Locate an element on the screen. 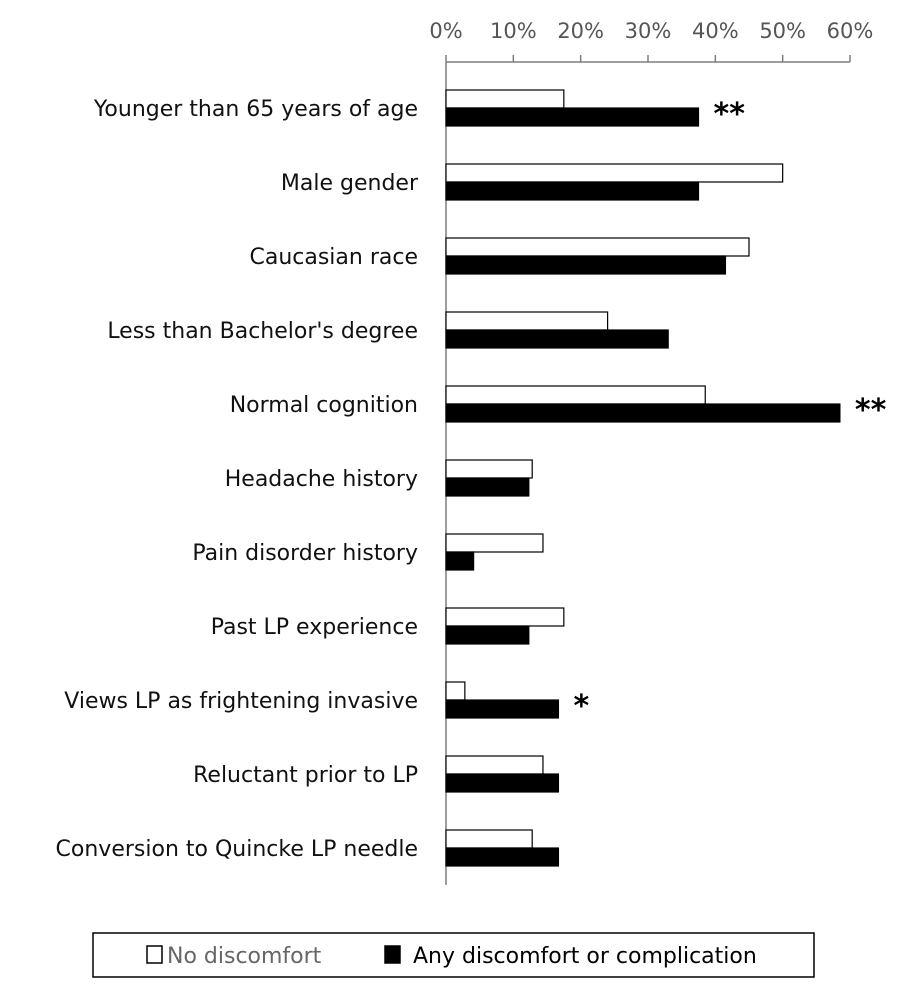  category-label: Pain disorder history is located at coordinates (305, 553).